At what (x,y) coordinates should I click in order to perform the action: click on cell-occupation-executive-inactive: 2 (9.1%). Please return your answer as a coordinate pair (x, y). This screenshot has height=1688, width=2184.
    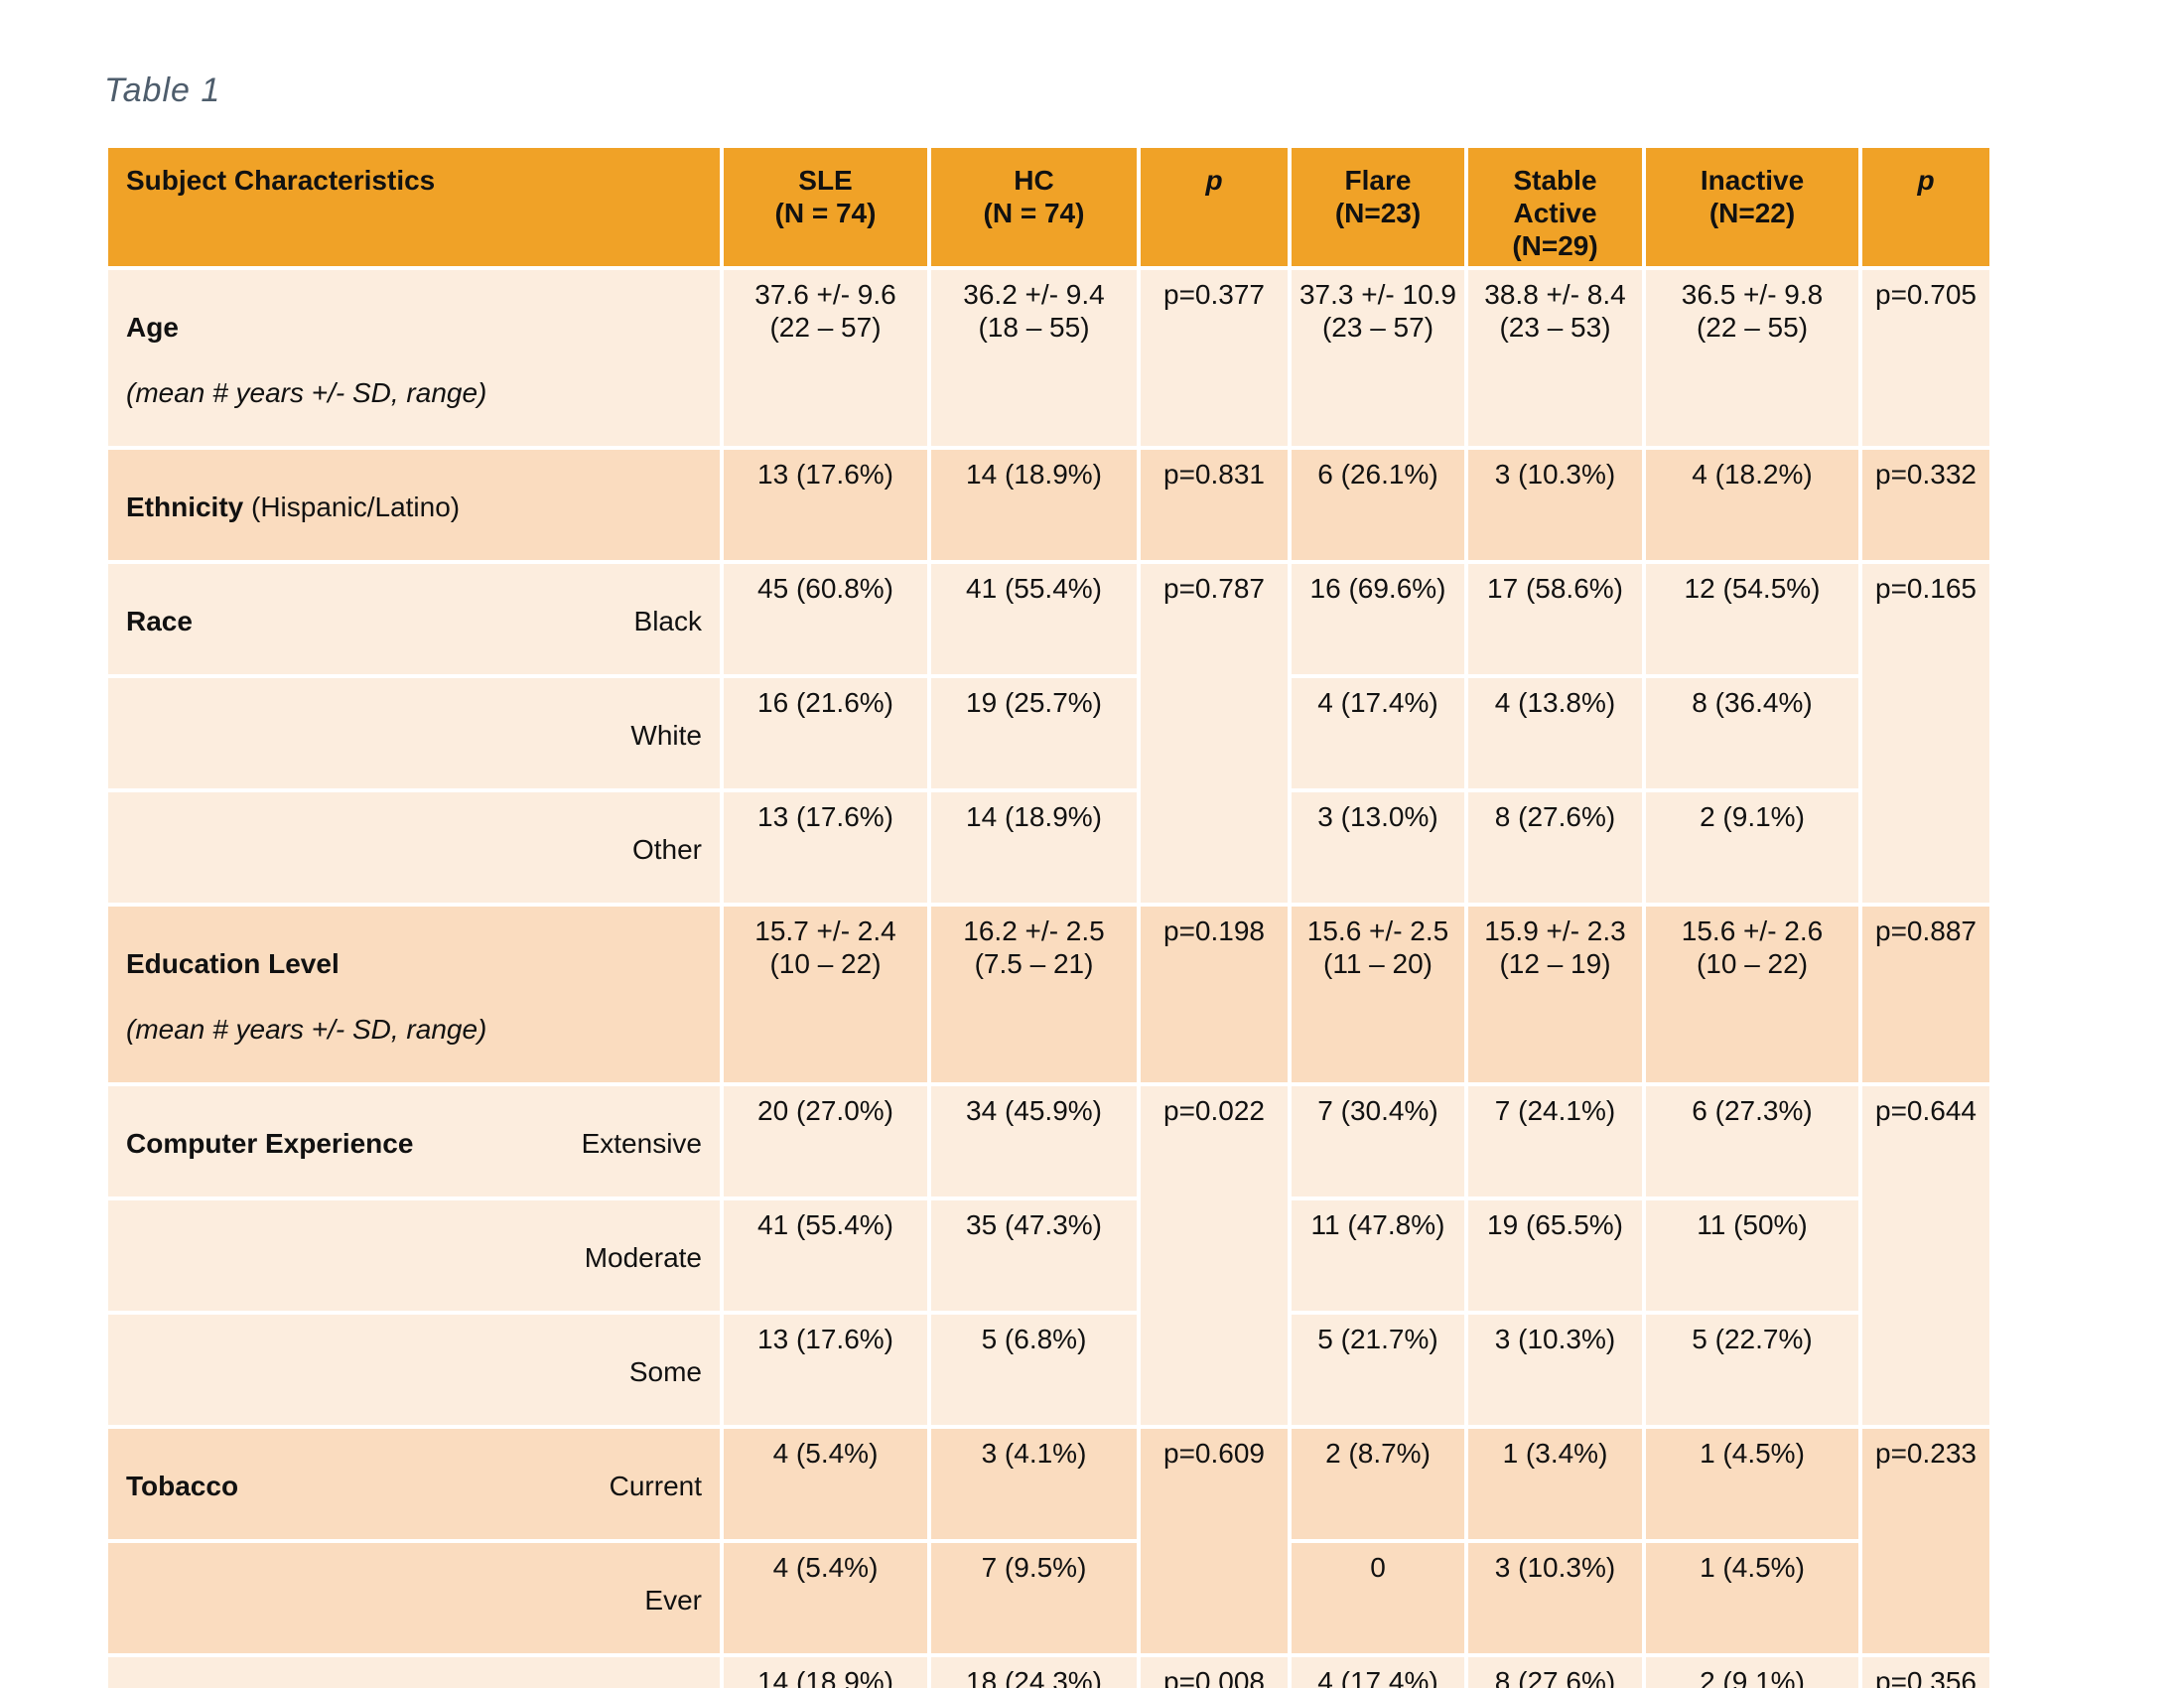
    Looking at the image, I should click on (1752, 1672).